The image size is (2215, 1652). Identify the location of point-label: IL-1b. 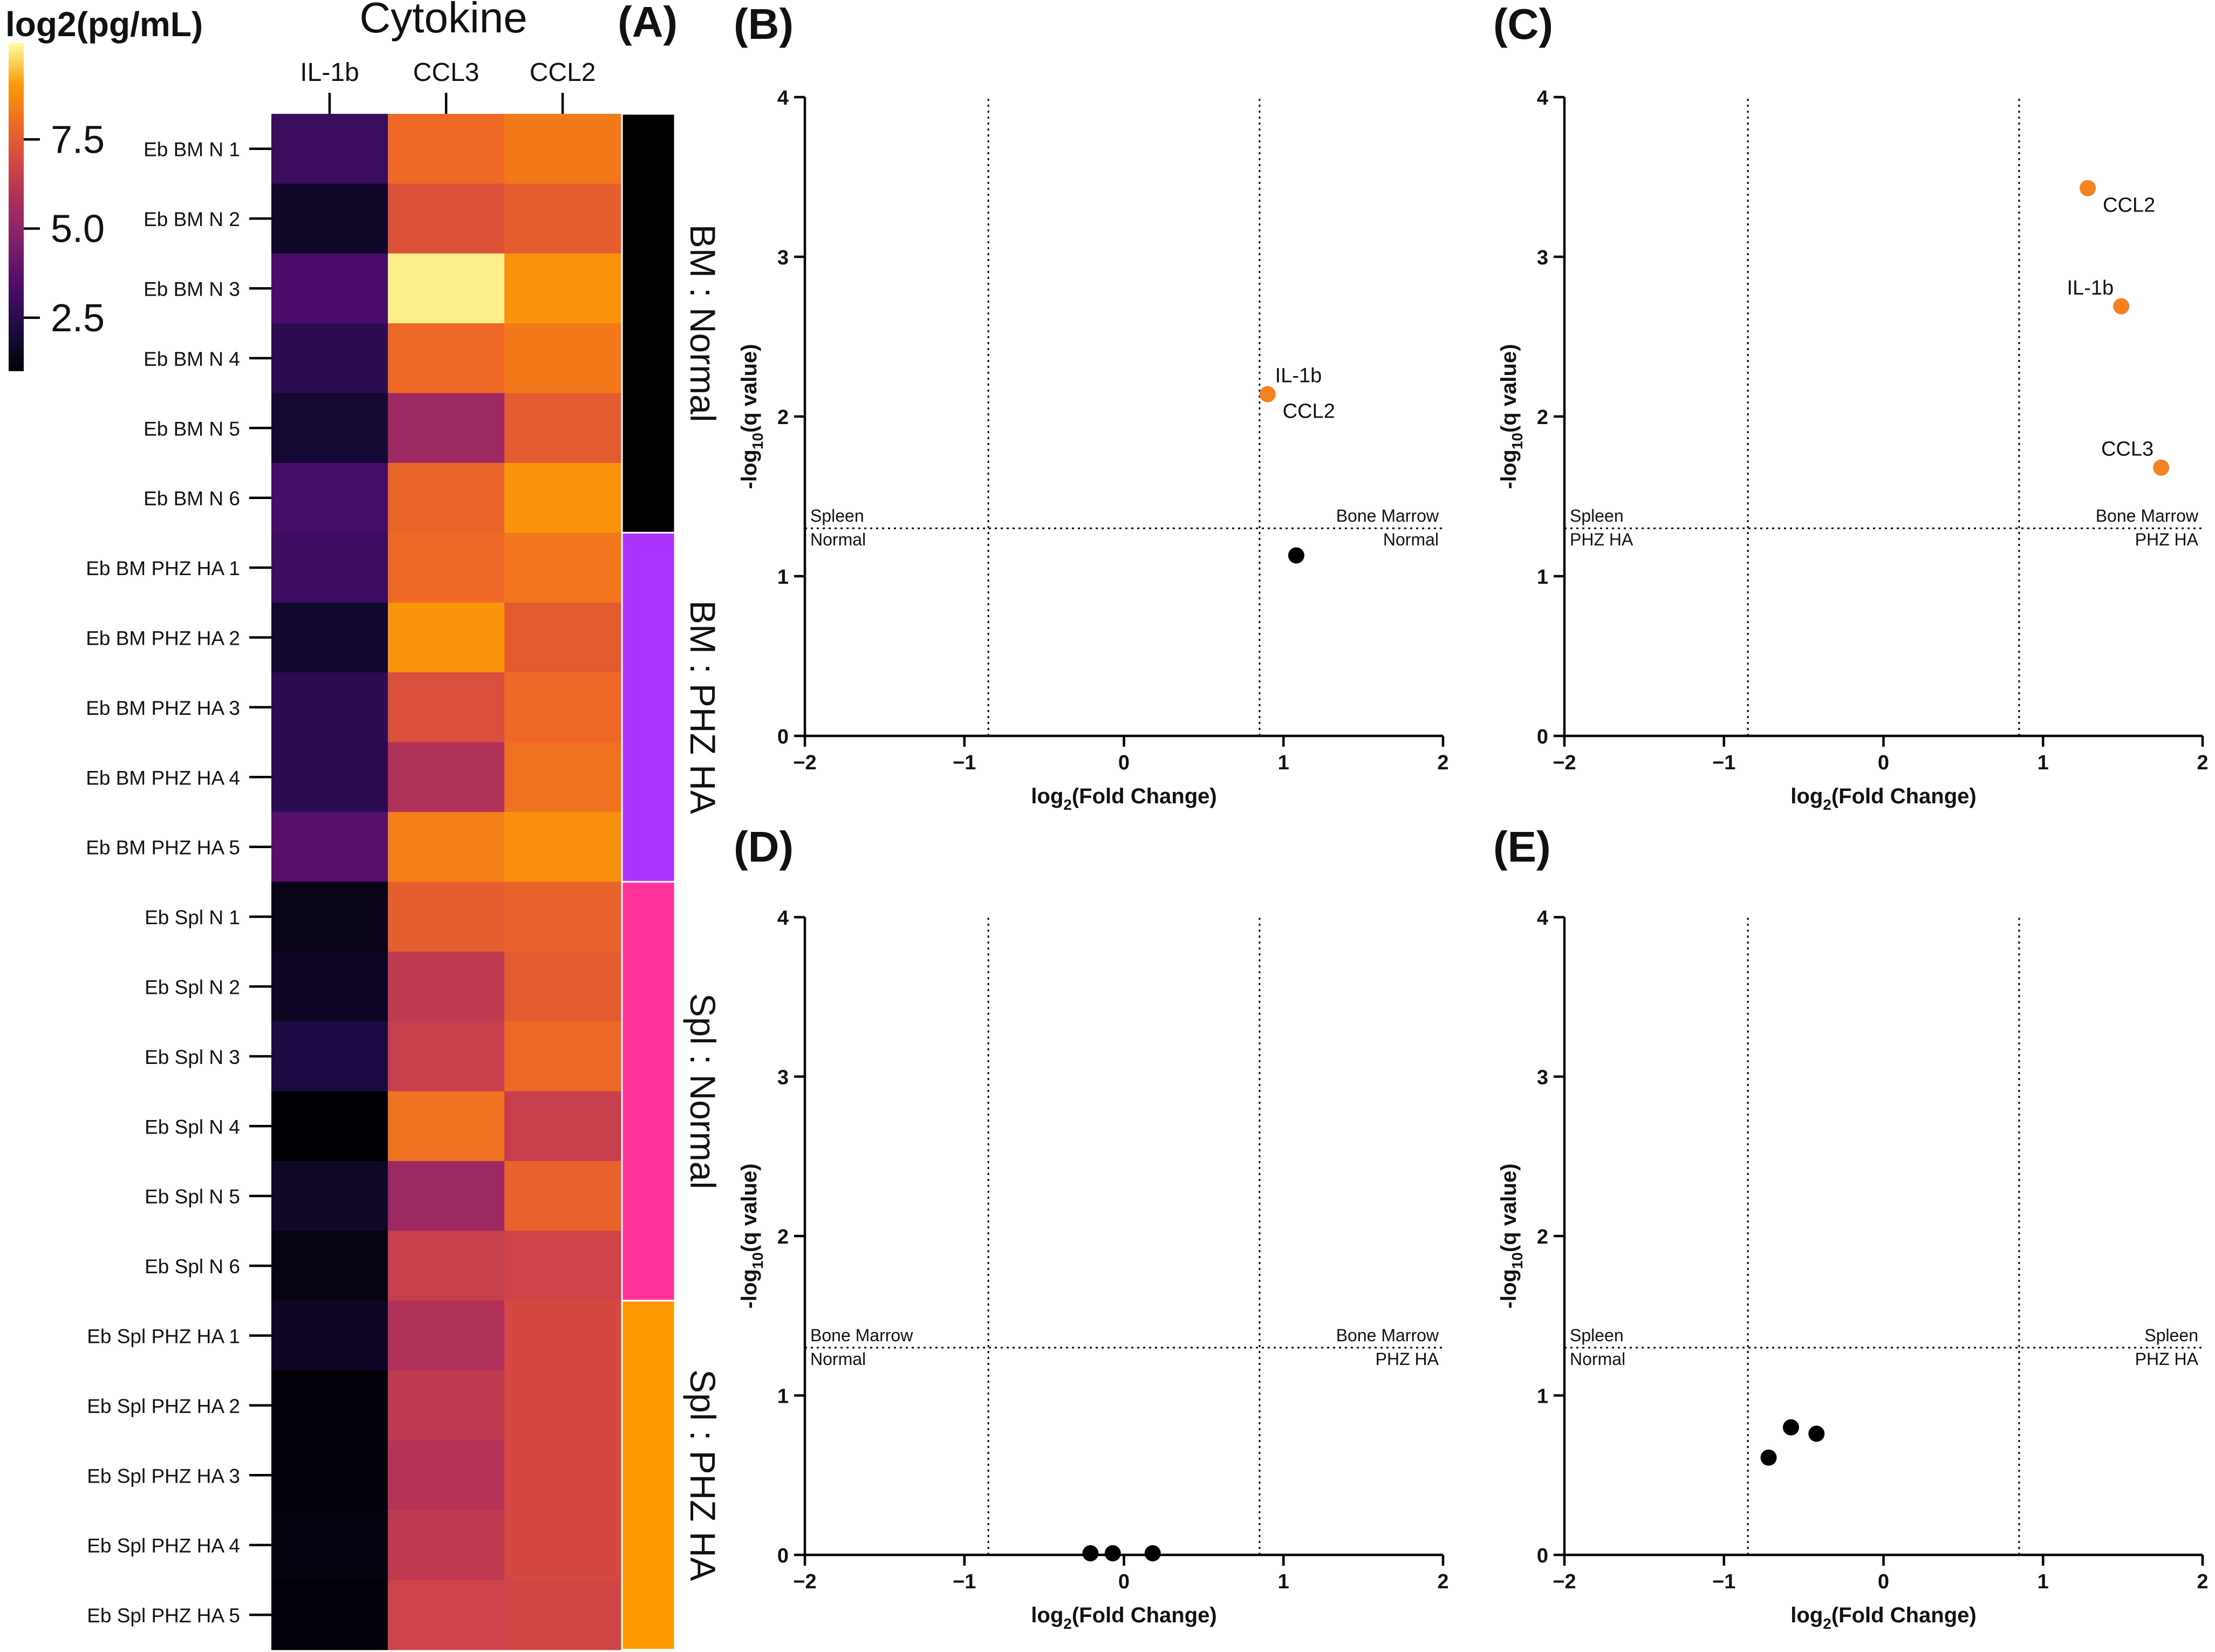
(1298, 376).